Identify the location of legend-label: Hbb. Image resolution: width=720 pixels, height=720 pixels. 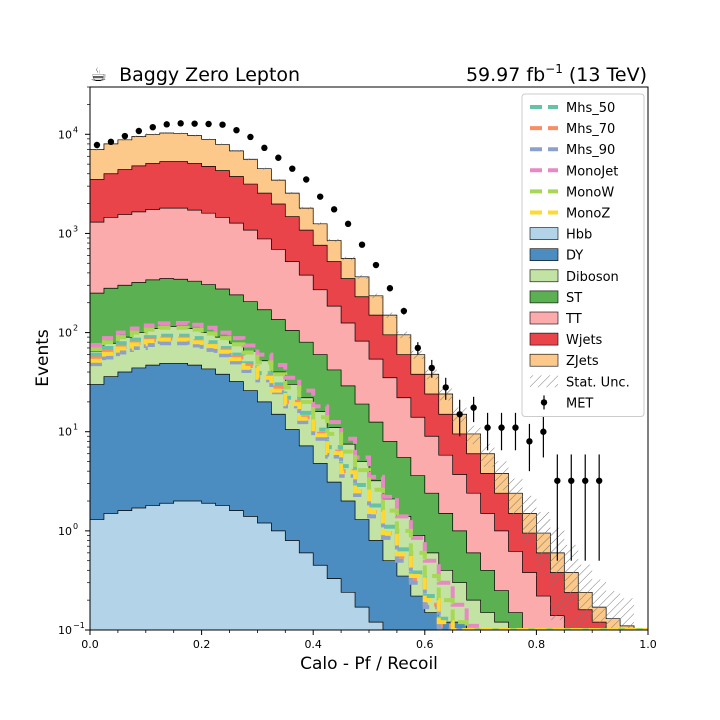
(579, 235).